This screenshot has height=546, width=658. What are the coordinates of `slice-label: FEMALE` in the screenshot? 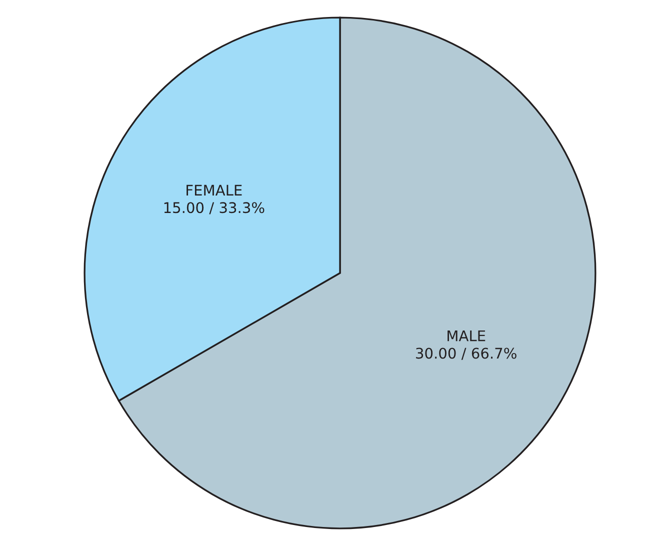 It's located at (214, 190).